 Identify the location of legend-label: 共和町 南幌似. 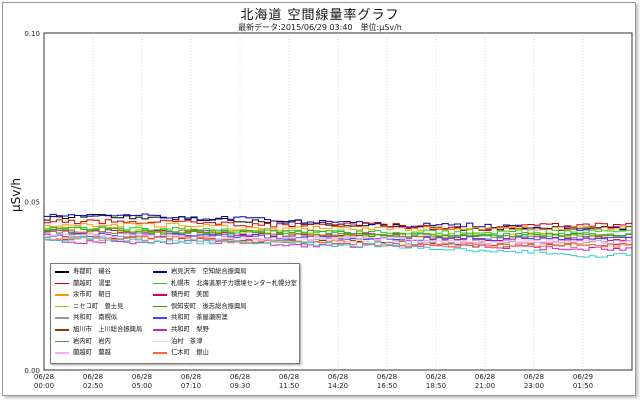
(95, 318).